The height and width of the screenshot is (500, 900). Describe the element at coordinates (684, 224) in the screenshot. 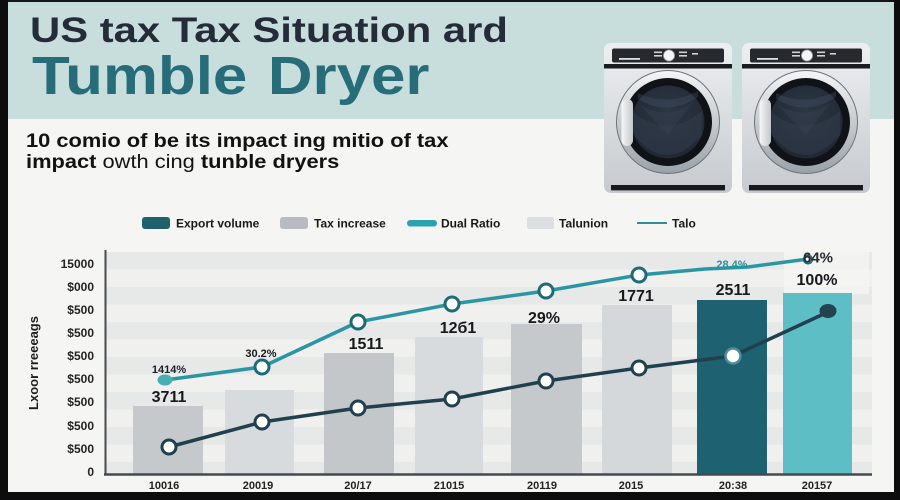

I see `svg-text: Talo` at that location.